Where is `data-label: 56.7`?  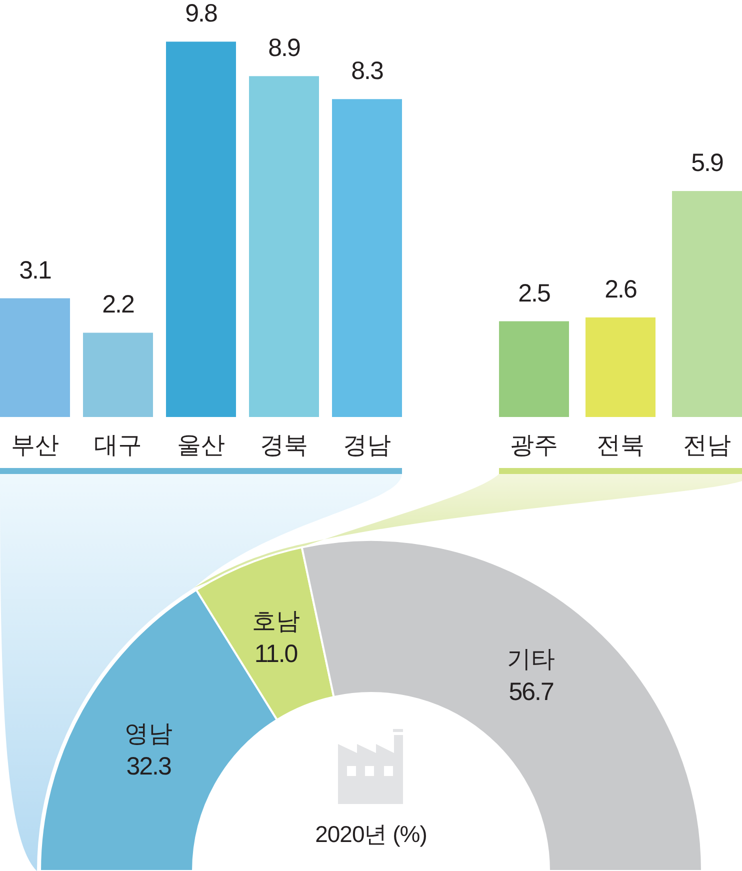 data-label: 56.7 is located at coordinates (531, 692).